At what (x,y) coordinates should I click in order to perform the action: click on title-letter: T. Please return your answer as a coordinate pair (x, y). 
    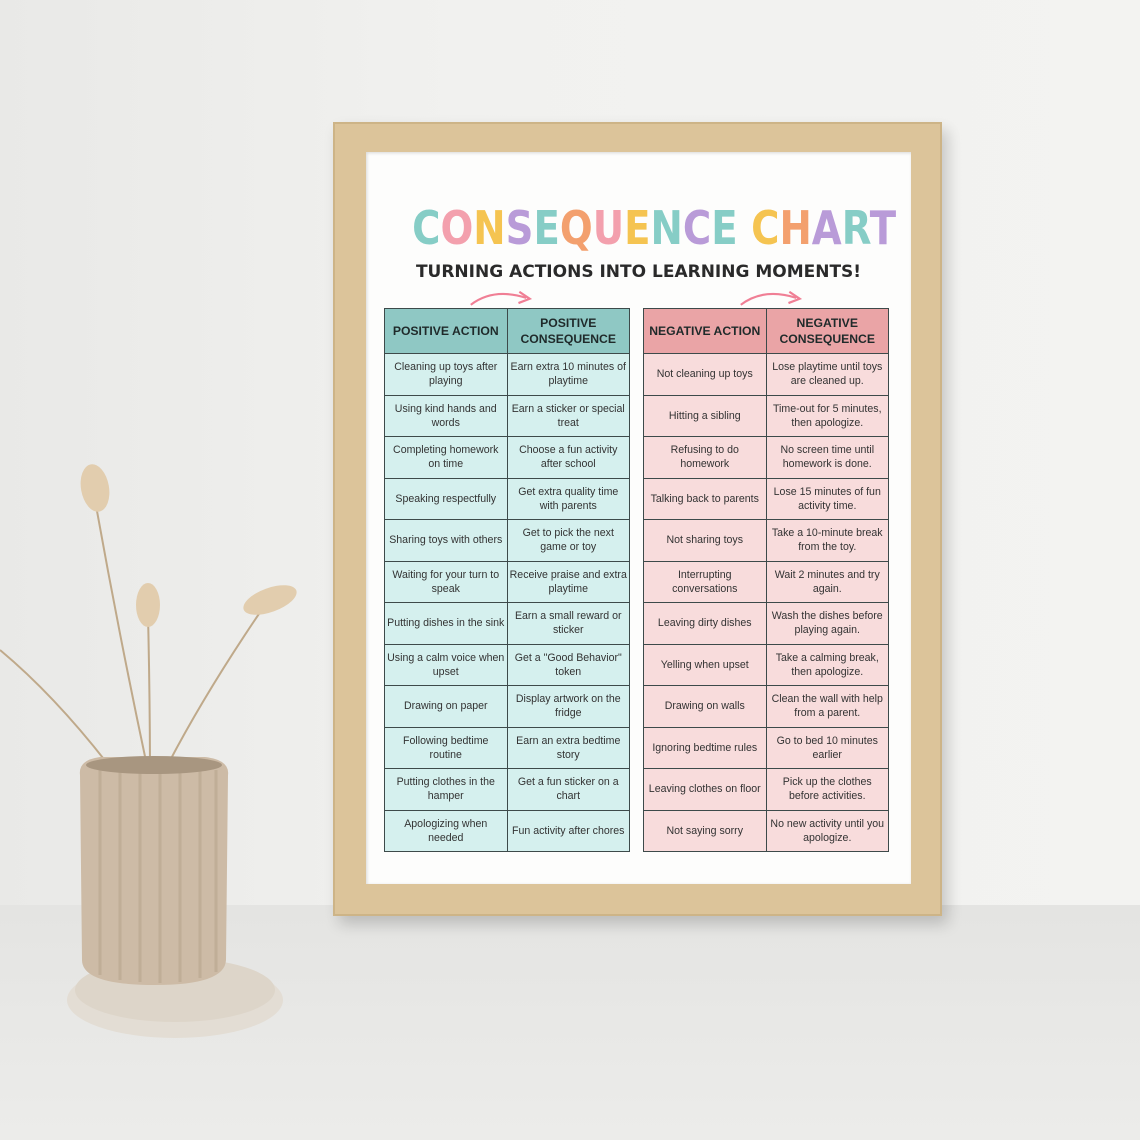
    Looking at the image, I should click on (883, 228).